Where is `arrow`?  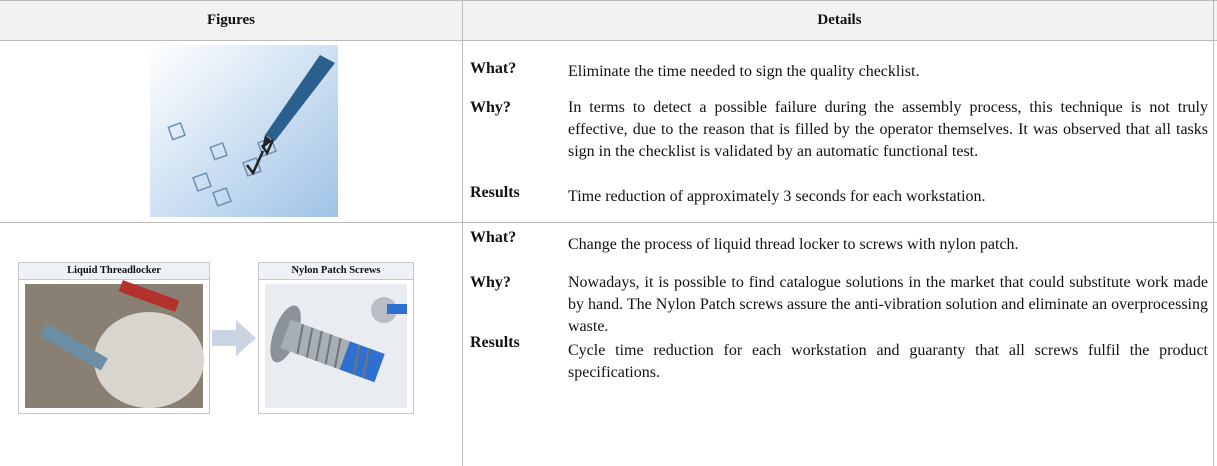 arrow is located at coordinates (234, 338).